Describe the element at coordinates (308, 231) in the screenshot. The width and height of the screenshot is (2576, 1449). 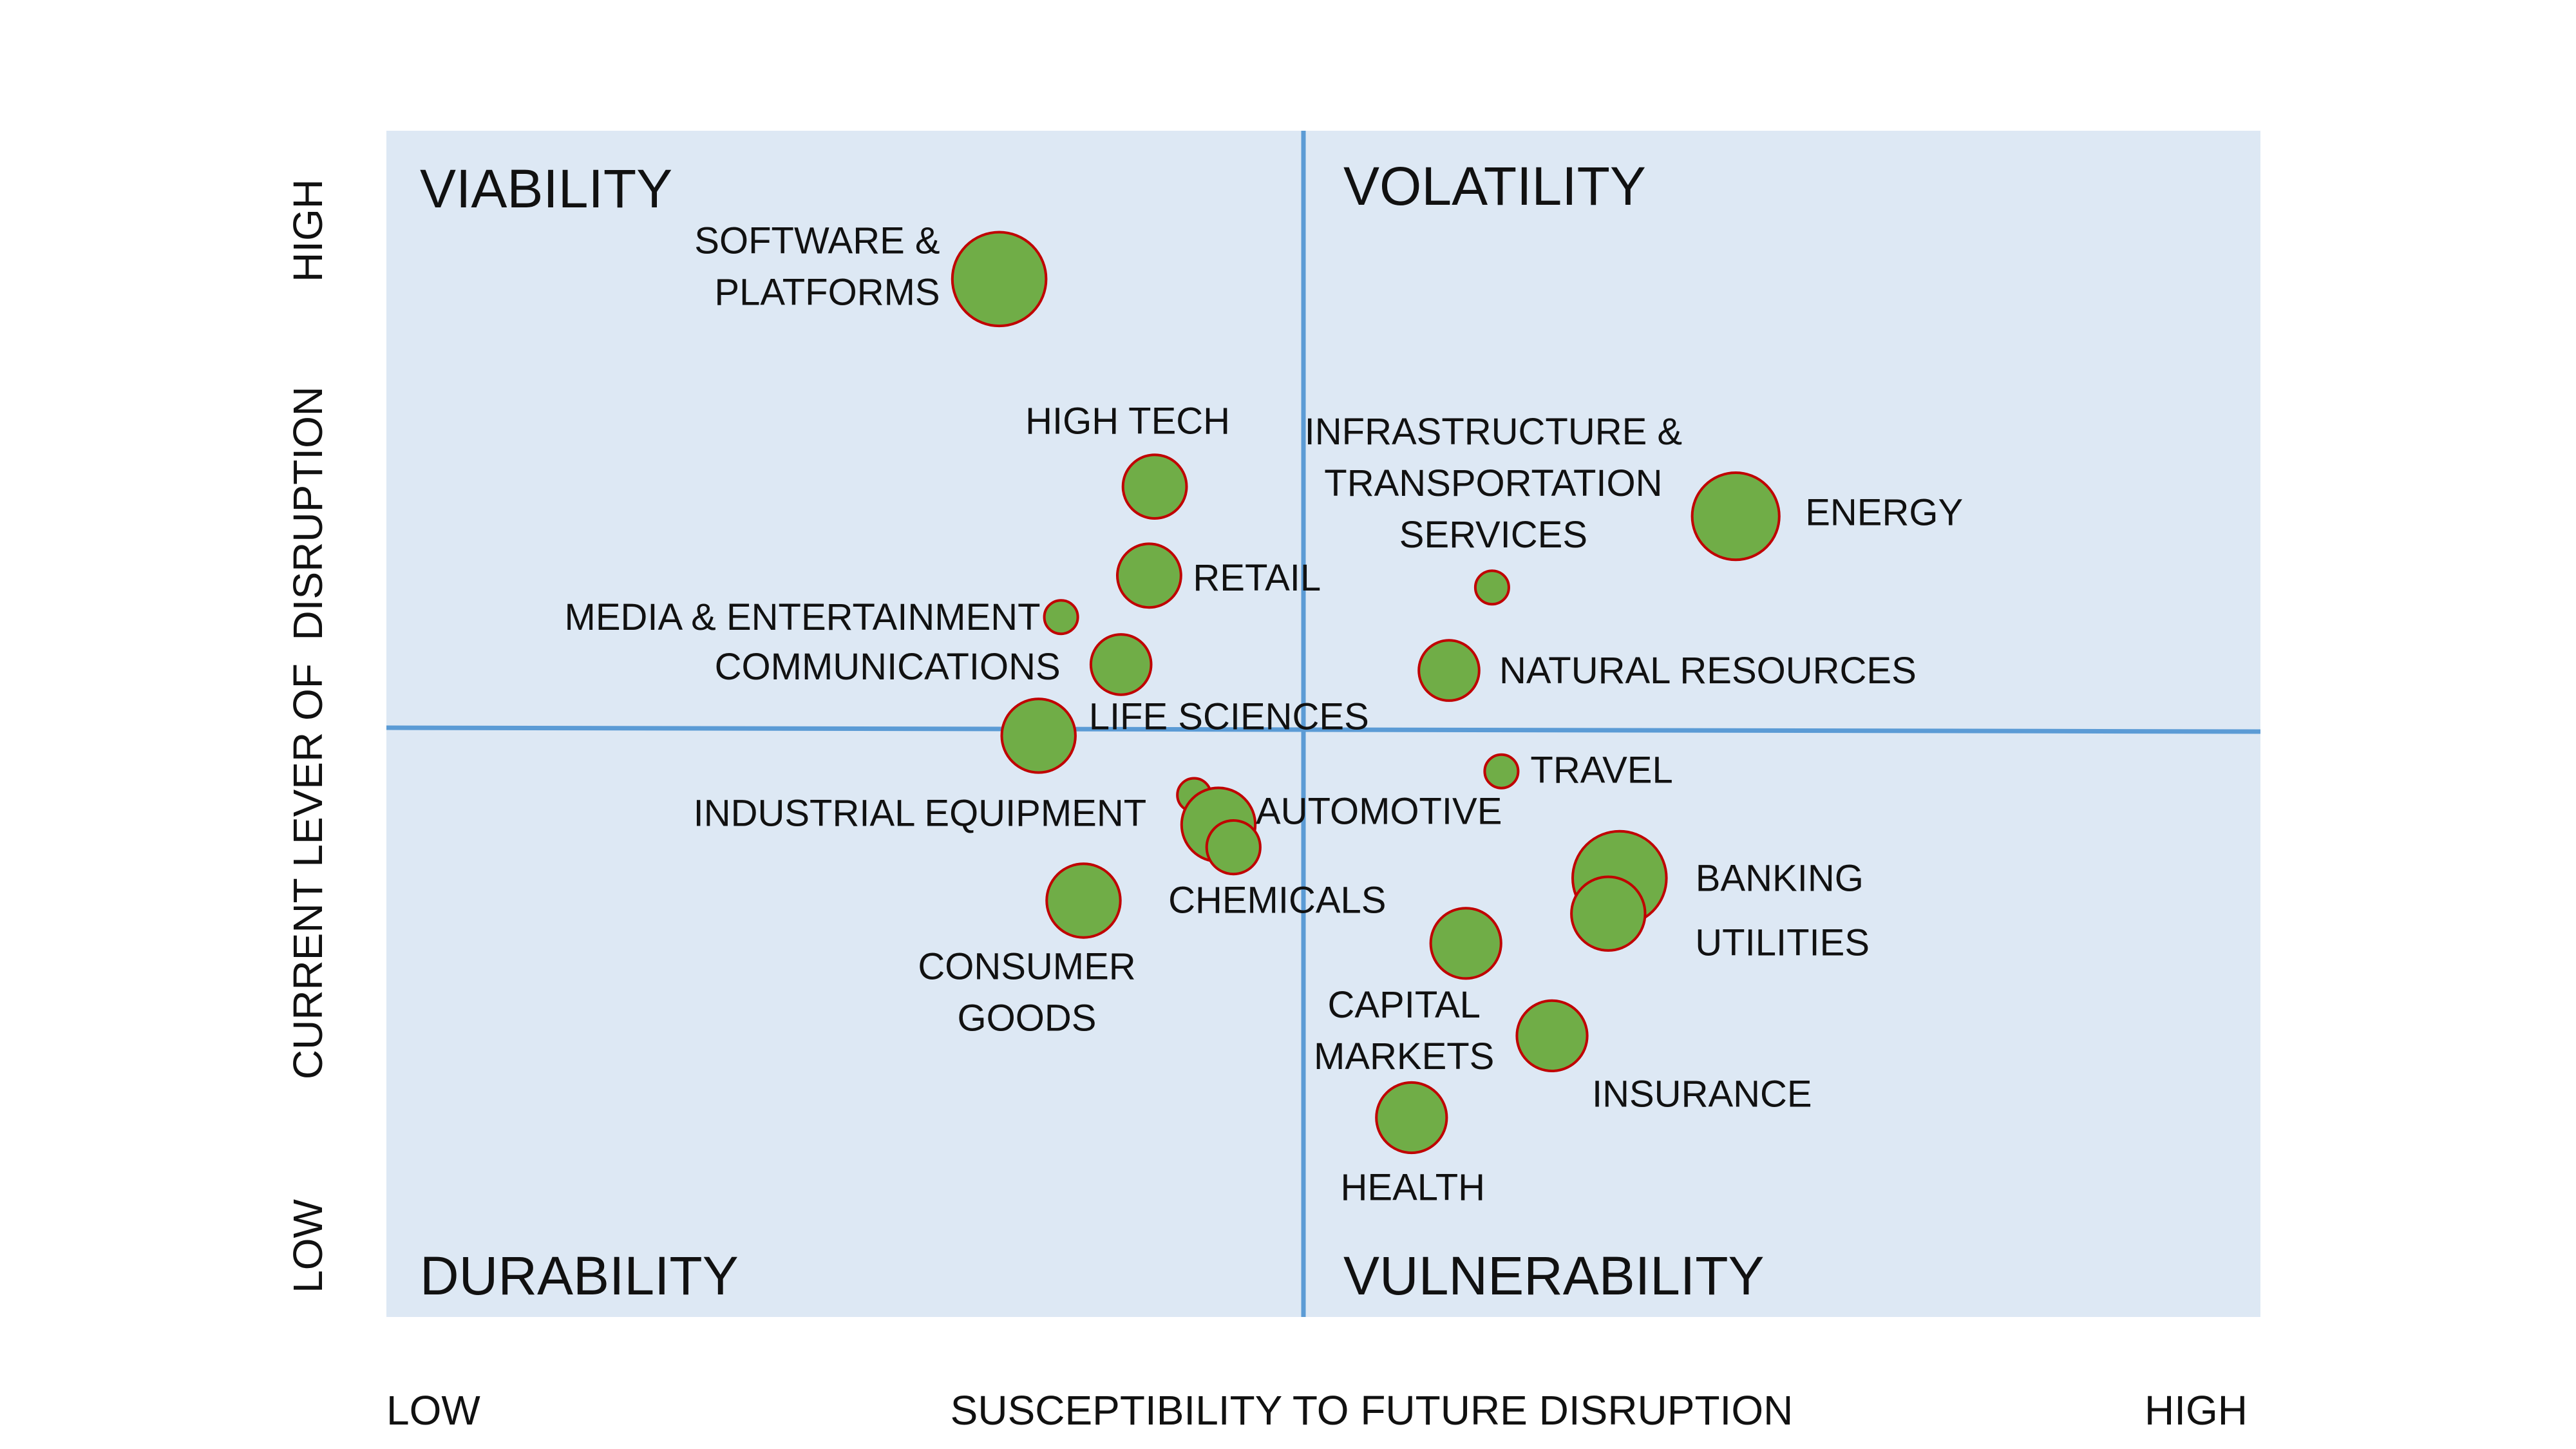
I see `y-axis-high-label: HIGH` at that location.